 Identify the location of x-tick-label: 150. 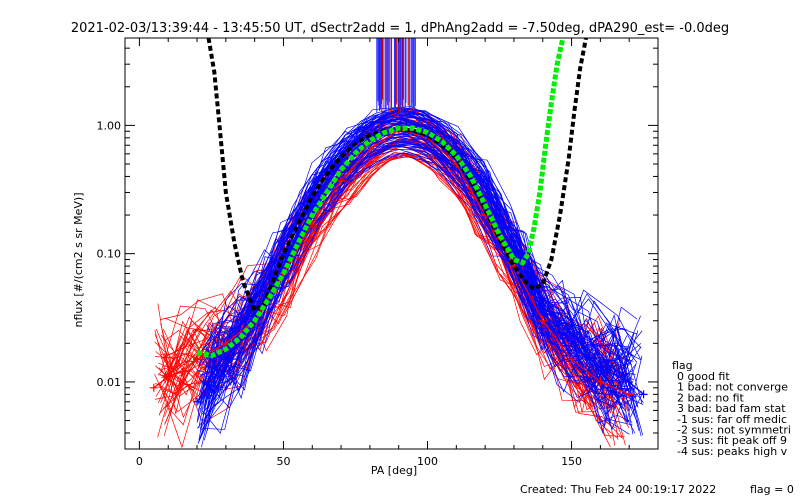
(571, 461).